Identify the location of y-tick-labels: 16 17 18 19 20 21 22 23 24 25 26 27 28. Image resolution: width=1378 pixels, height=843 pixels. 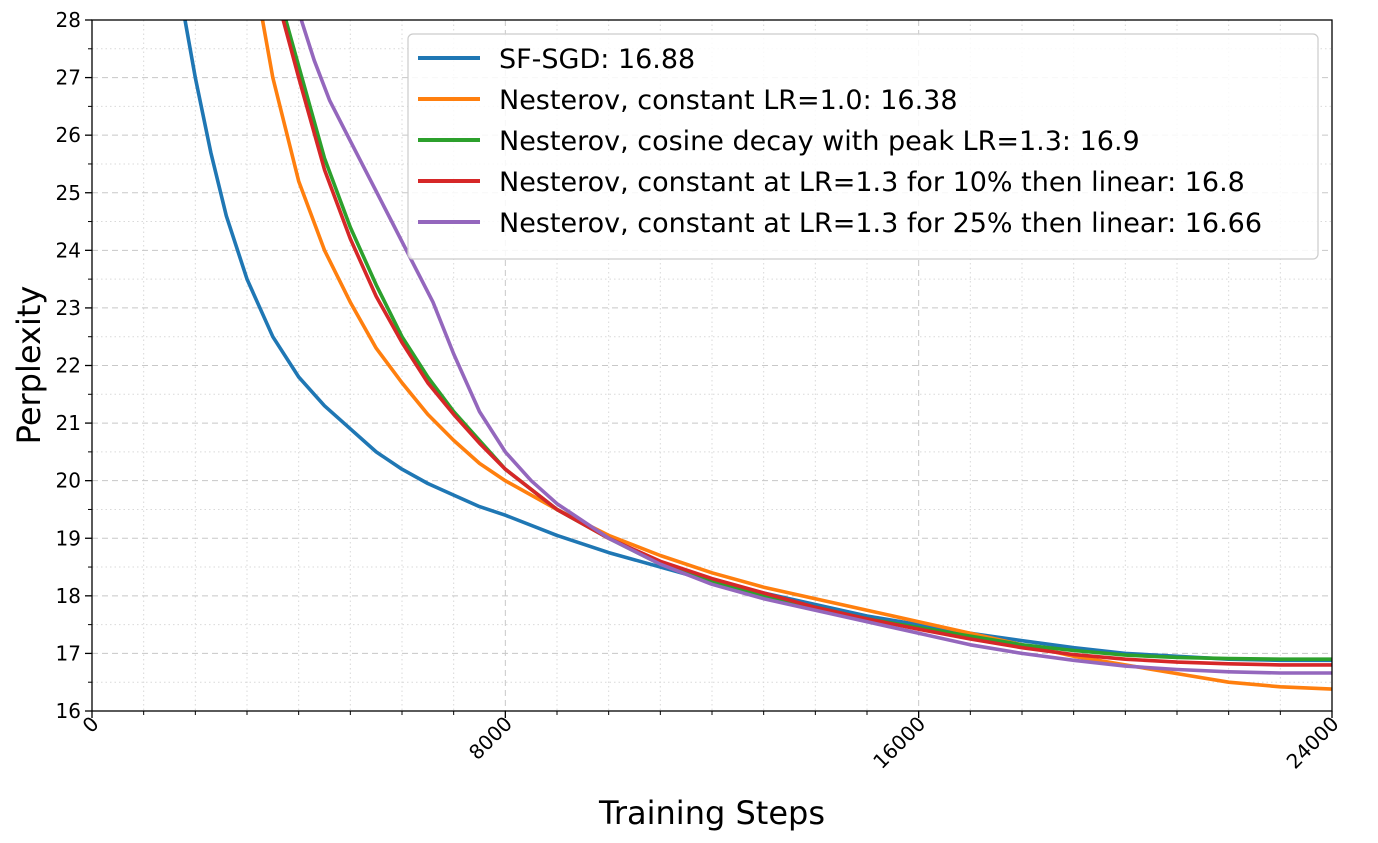
(68, 365).